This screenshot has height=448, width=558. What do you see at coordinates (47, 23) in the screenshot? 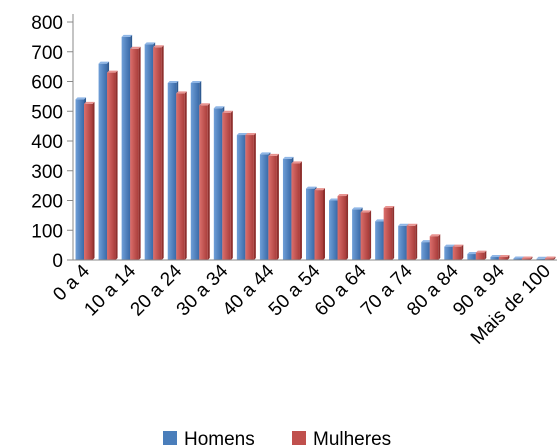
I see `y-tick-label: 800` at bounding box center [47, 23].